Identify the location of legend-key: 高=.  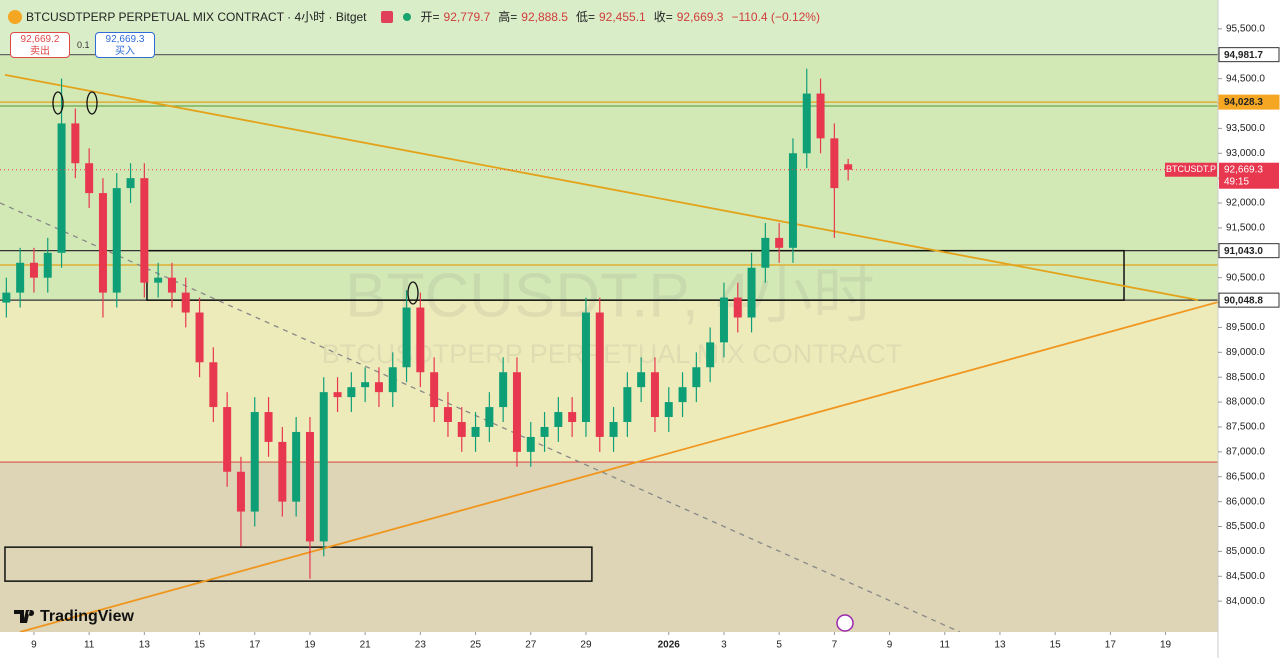
(508, 17).